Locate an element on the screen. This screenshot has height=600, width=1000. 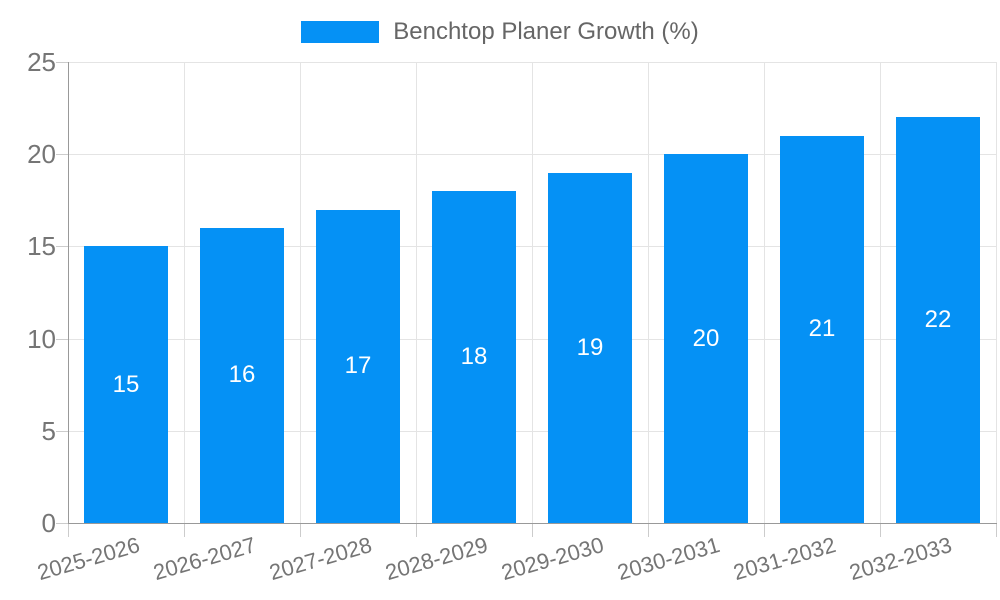
x-tick-label: 2030-2031 is located at coordinates (668, 559).